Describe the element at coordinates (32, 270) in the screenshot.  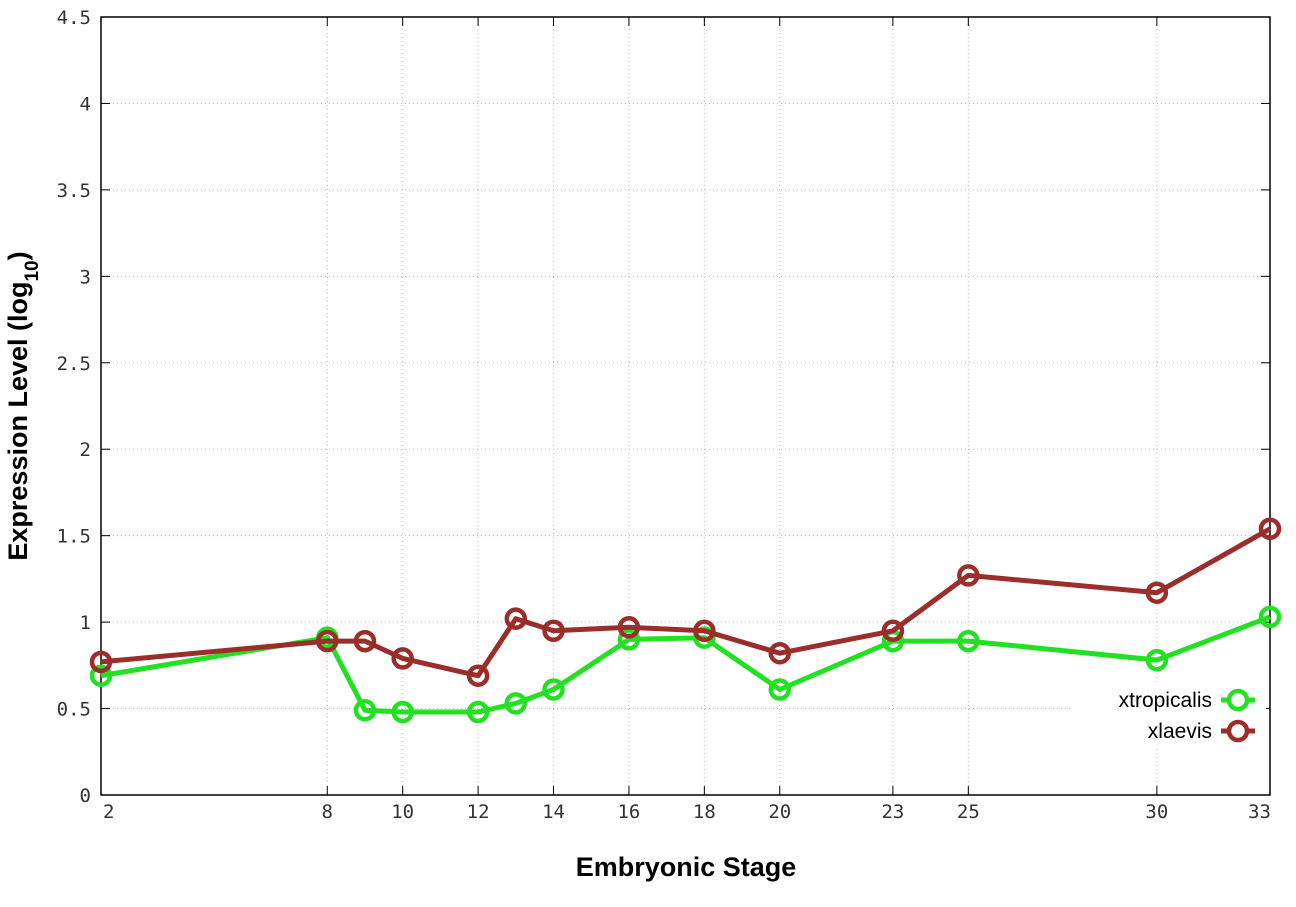
I see `y-axis-title-subscript: 10` at that location.